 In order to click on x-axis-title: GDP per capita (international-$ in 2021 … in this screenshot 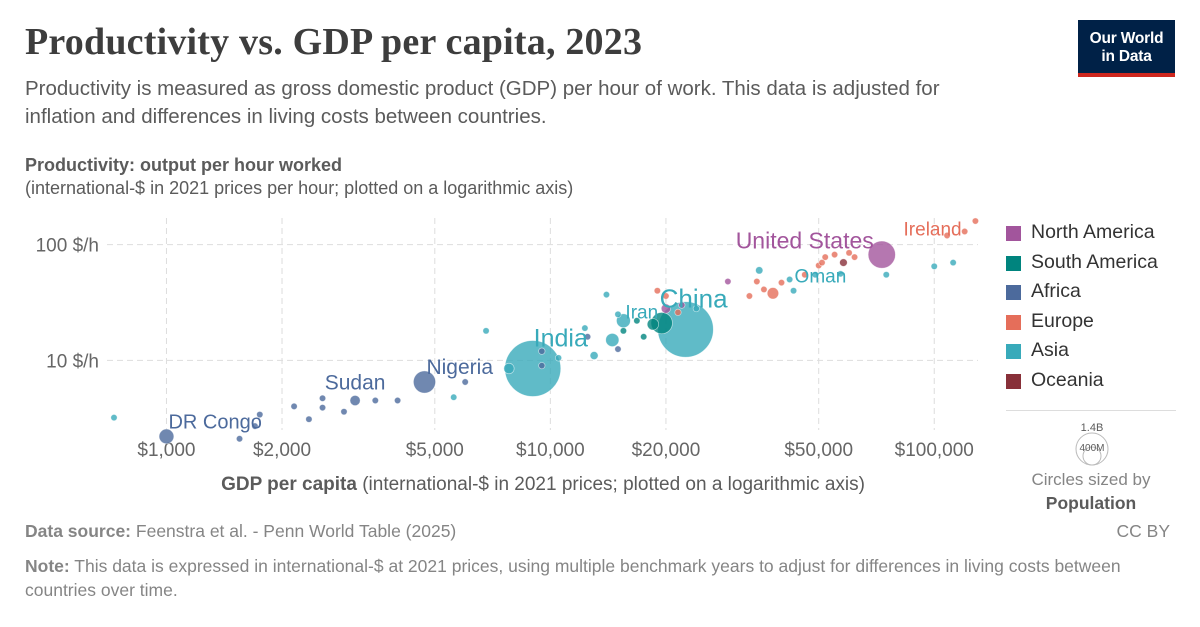, I will do `click(543, 484)`.